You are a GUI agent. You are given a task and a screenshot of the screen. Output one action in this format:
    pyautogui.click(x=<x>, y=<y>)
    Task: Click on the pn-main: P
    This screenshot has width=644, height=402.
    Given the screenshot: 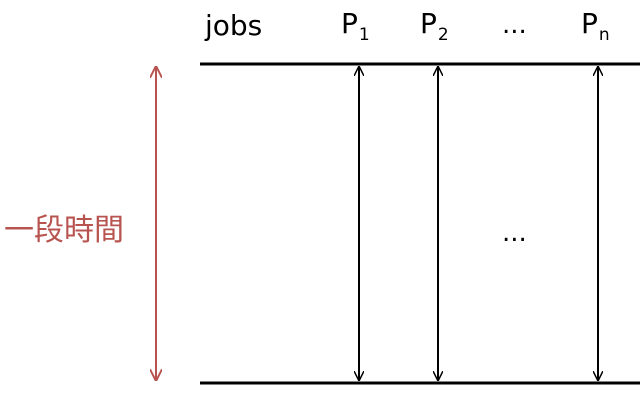 What is the action you would take?
    pyautogui.click(x=589, y=23)
    